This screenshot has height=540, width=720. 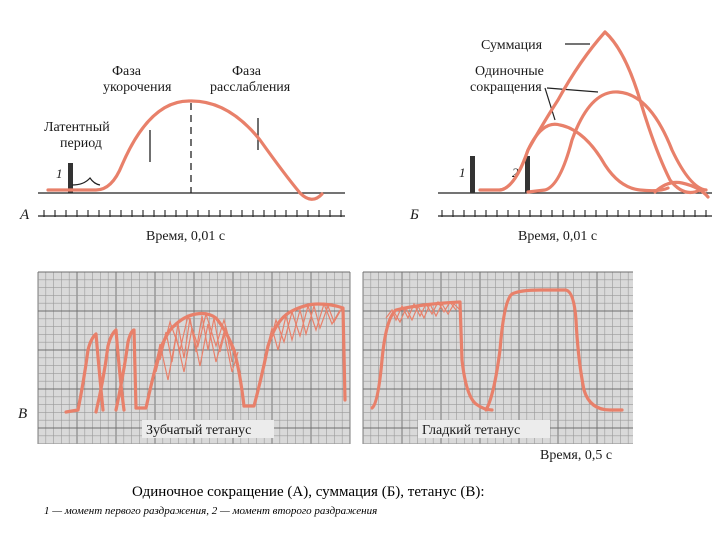 What do you see at coordinates (192, 213) in the screenshot?
I see `panel-a-ticks` at bounding box center [192, 213].